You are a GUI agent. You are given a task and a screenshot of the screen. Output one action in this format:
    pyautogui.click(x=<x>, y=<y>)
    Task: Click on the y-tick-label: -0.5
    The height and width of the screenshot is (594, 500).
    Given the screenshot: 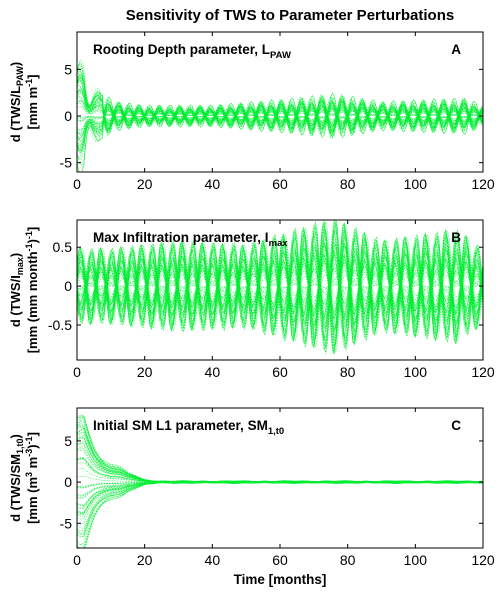 What is the action you would take?
    pyautogui.click(x=60, y=325)
    